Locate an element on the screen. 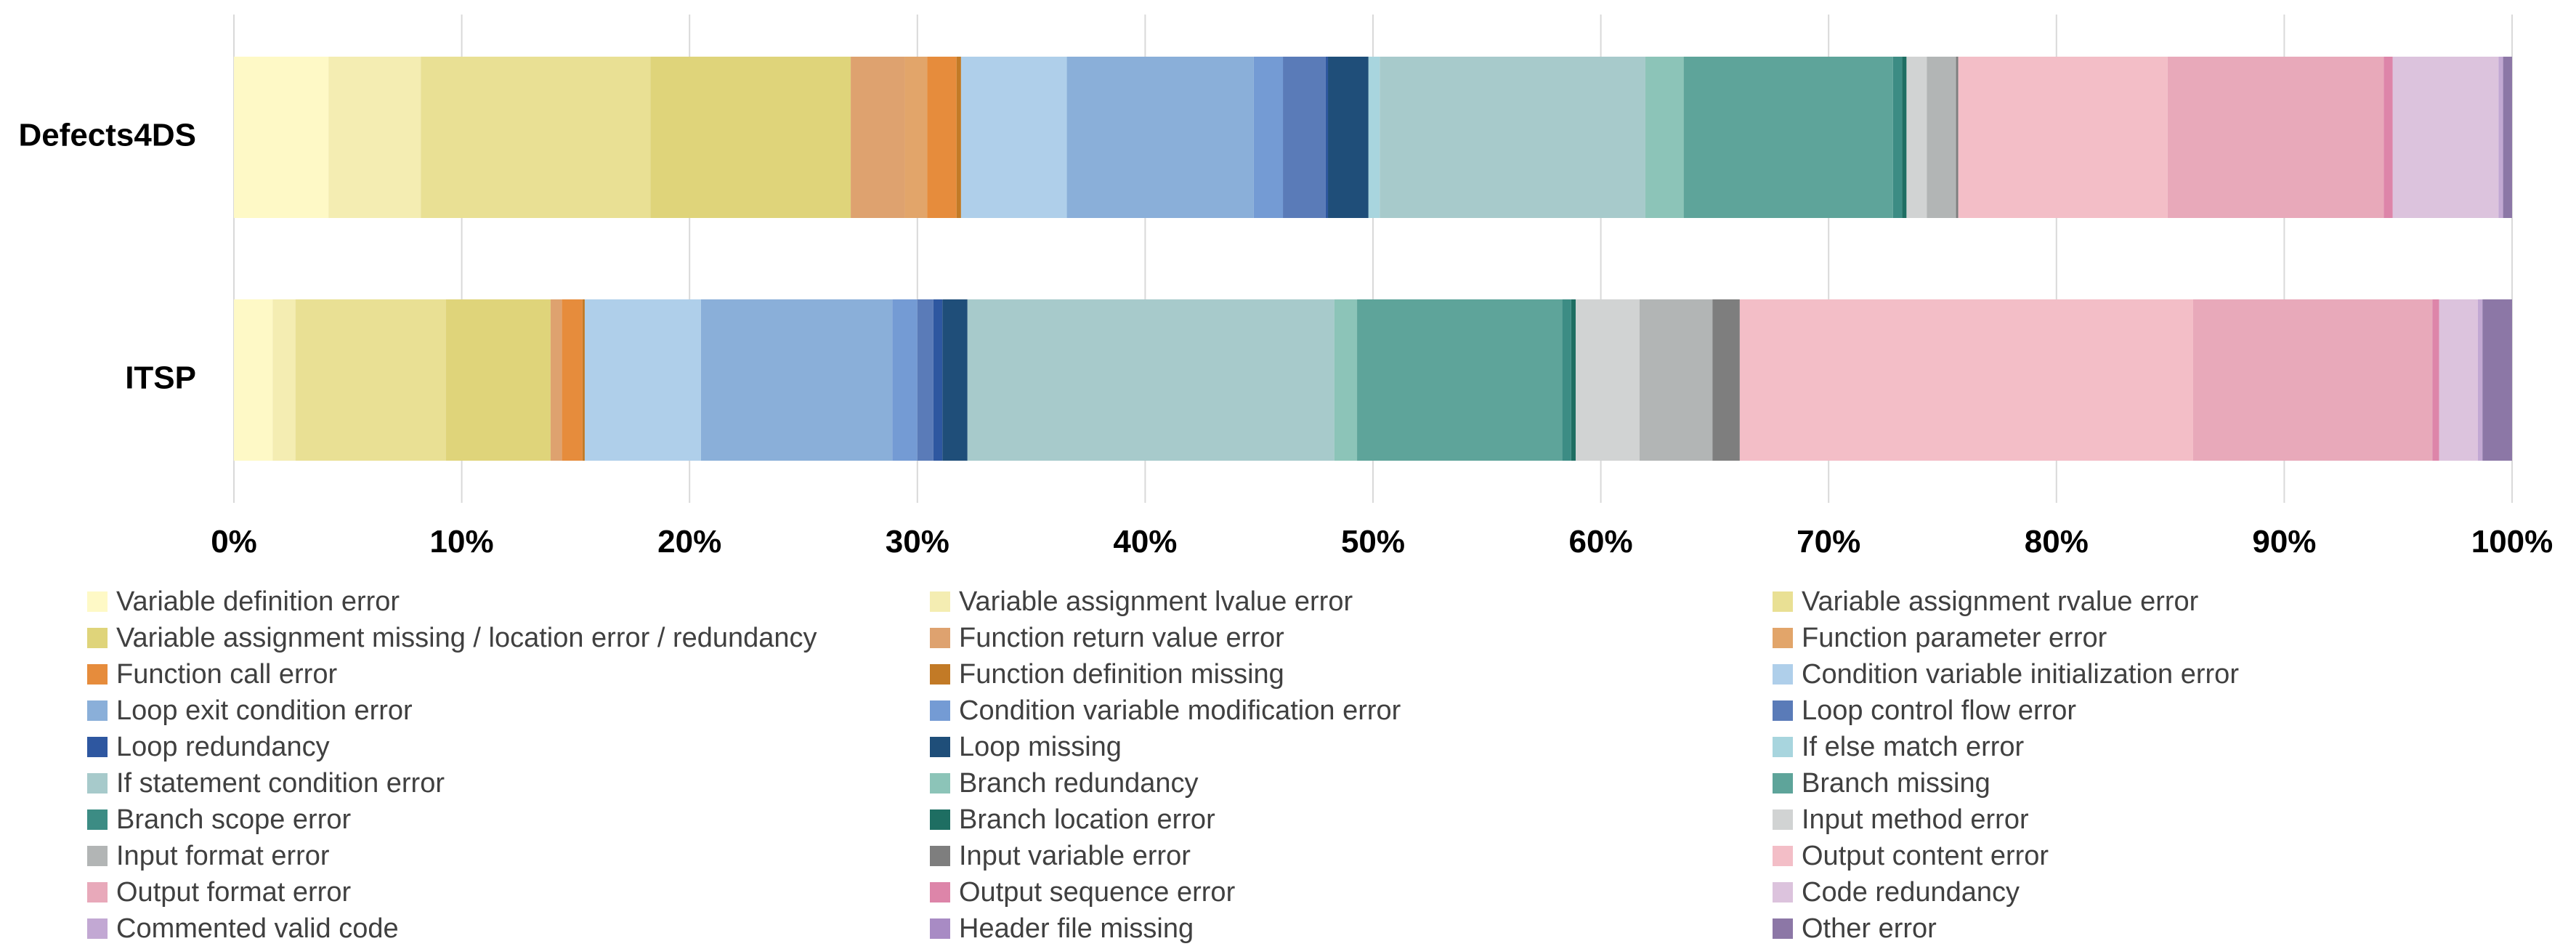 Image resolution: width=2576 pixels, height=949 pixels. legend-item: Condition variable initialization error is located at coordinates (2006, 675).